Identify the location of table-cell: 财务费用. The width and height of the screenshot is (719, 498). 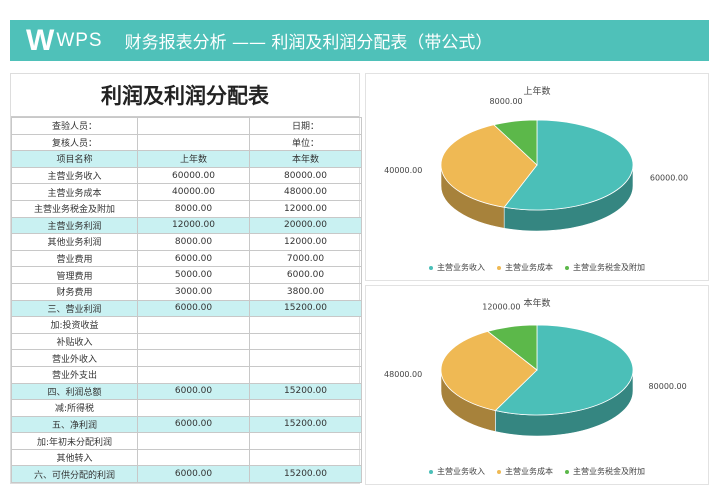
(74, 291).